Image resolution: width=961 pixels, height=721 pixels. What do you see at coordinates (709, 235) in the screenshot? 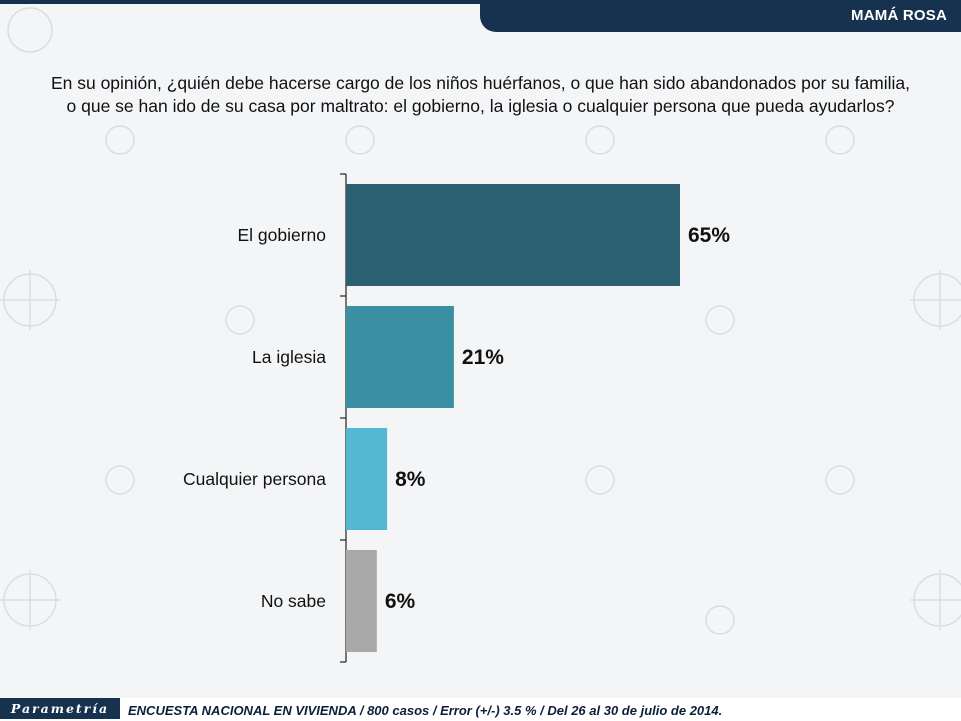
I see `value-label: 65%` at bounding box center [709, 235].